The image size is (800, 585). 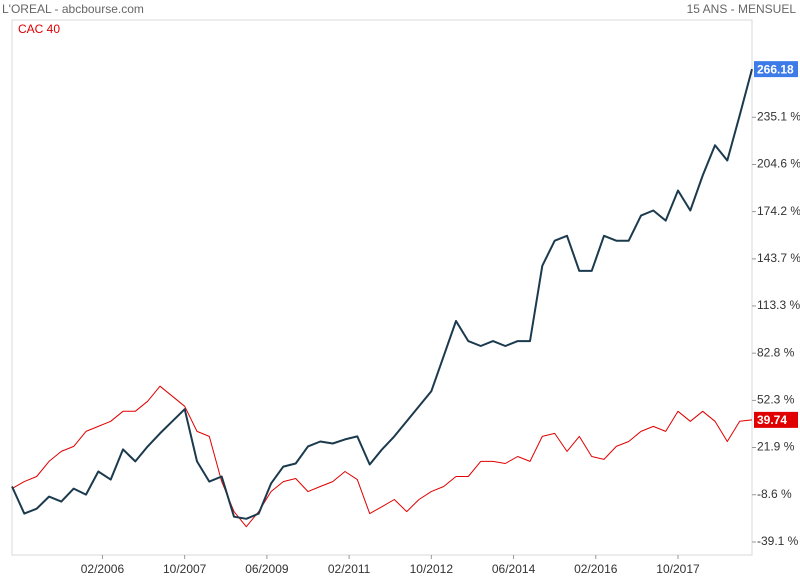 What do you see at coordinates (778, 305) in the screenshot?
I see `y-tick-label: 113.3 %` at bounding box center [778, 305].